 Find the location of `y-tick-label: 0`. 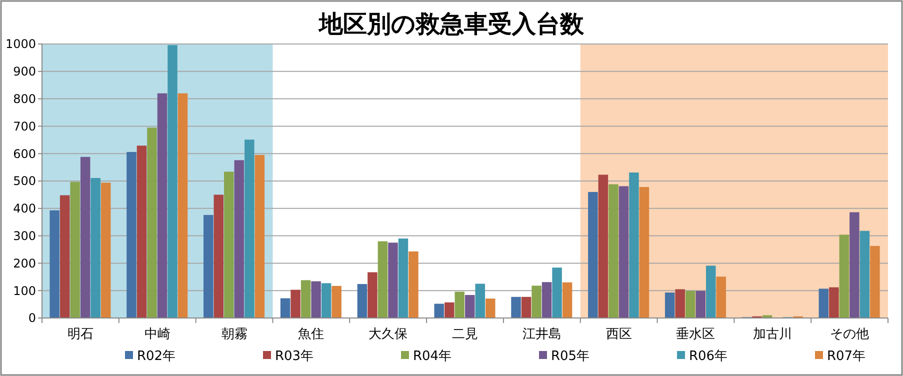

y-tick-label: 0 is located at coordinates (32, 318).